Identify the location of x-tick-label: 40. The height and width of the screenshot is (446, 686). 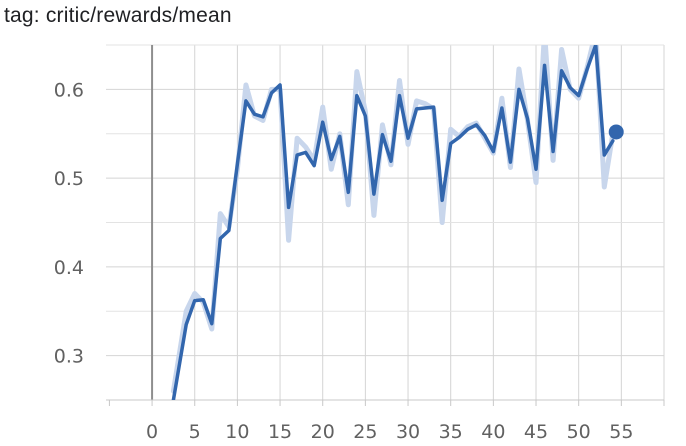
(493, 432).